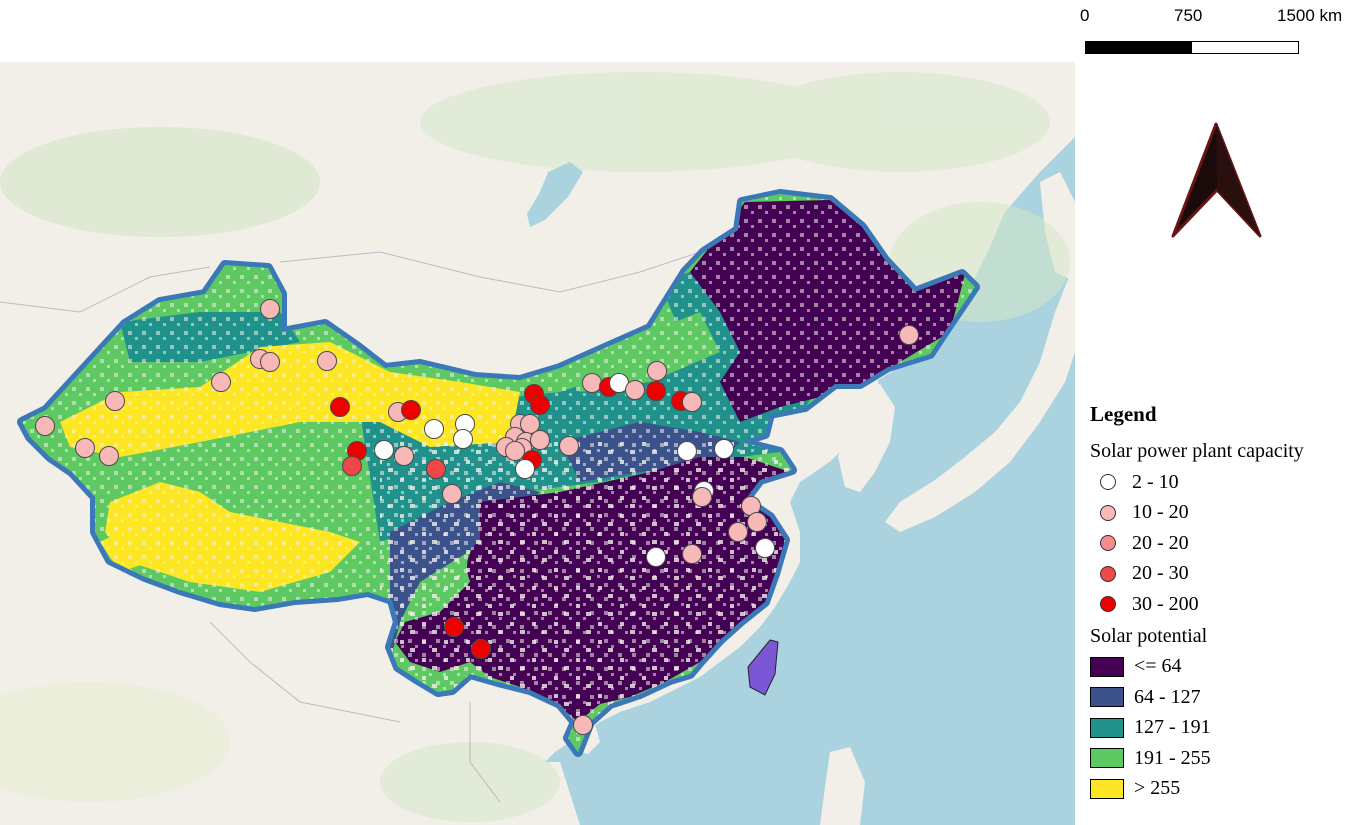 Image resolution: width=1359 pixels, height=825 pixels. Describe the element at coordinates (555, 194) in the screenshot. I see `lake-baikal` at that location.